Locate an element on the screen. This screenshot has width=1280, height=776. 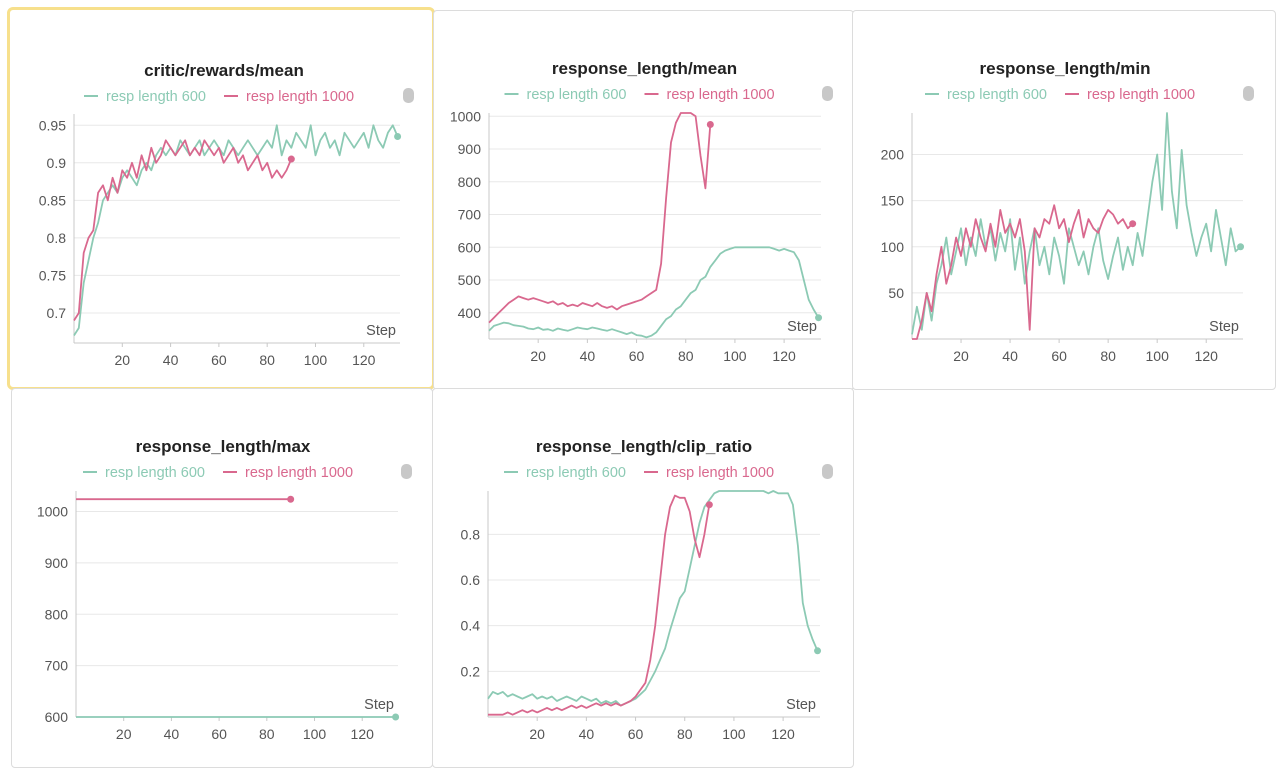
chart-title: critic/rewards/mean is located at coordinates (224, 70).